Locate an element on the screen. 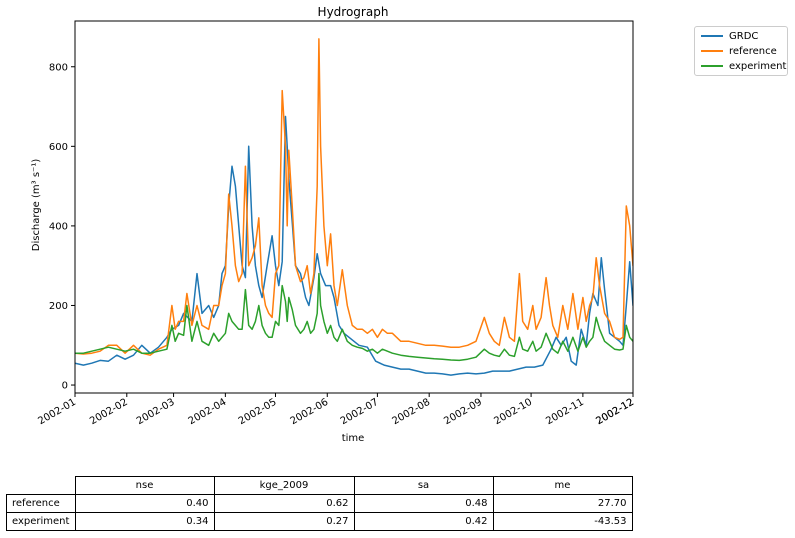  metrics-cell: 0.40 is located at coordinates (144, 503).